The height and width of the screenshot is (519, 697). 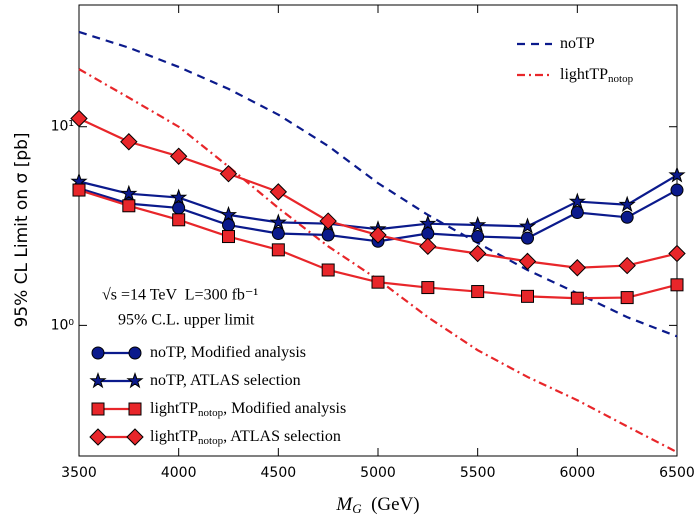 I want to click on y-tick-label: 10¹, so click(x=62, y=127).